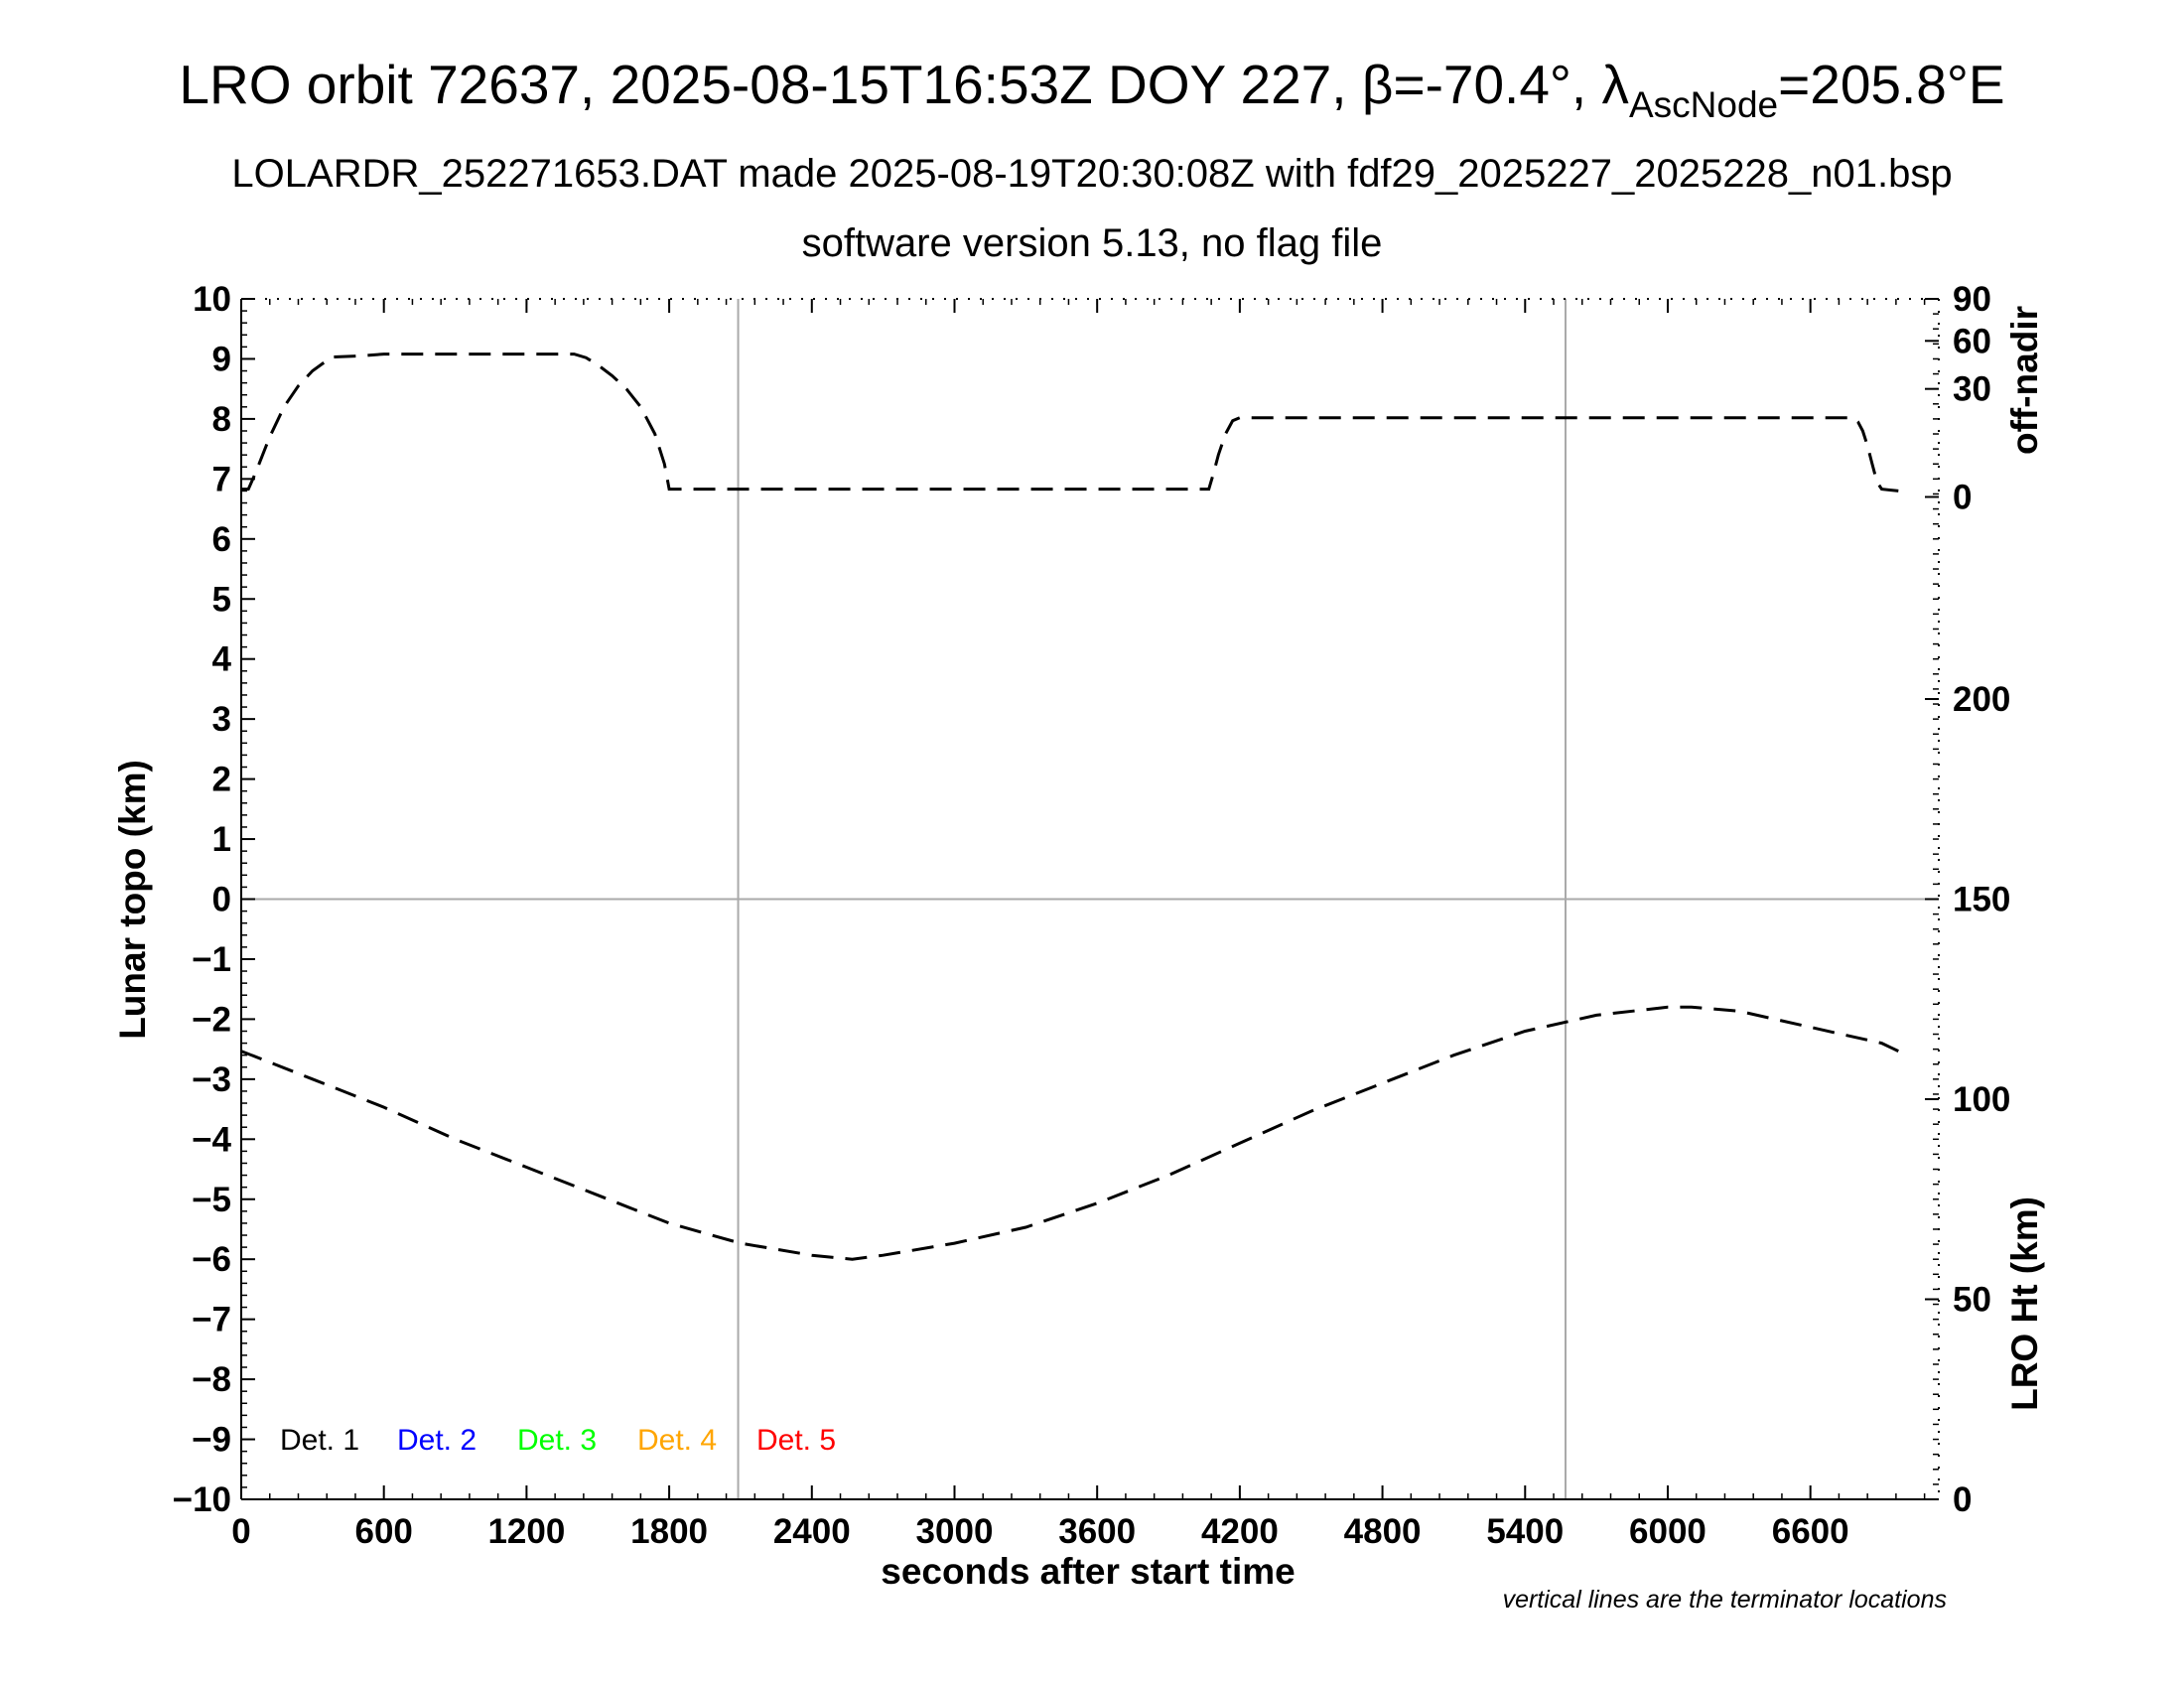  I want to click on y-tick-label: −3, so click(211, 1079).